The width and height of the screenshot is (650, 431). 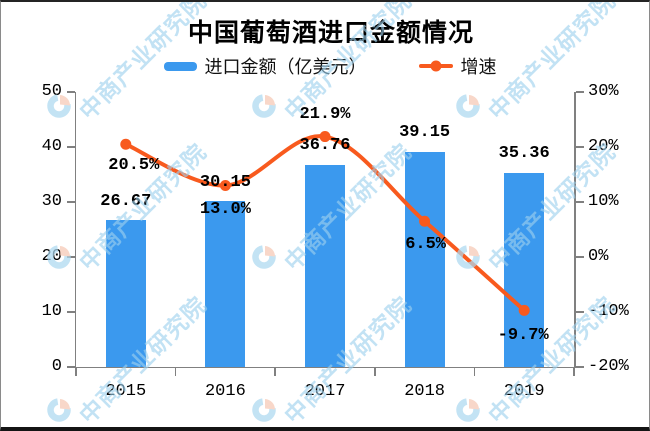 What do you see at coordinates (285, 67) in the screenshot?
I see `legend-label-import-amount: 进口金额（亿美元）` at bounding box center [285, 67].